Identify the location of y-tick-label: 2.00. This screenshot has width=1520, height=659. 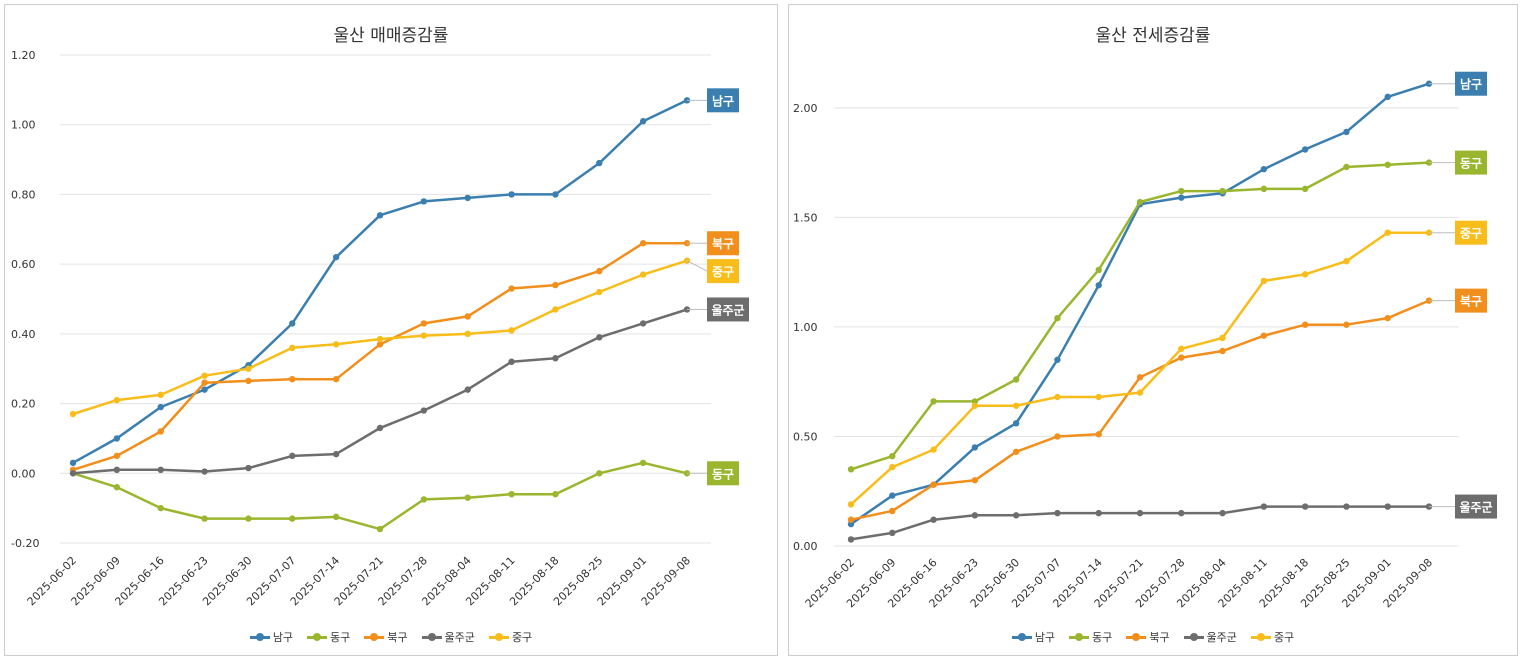
(805, 108).